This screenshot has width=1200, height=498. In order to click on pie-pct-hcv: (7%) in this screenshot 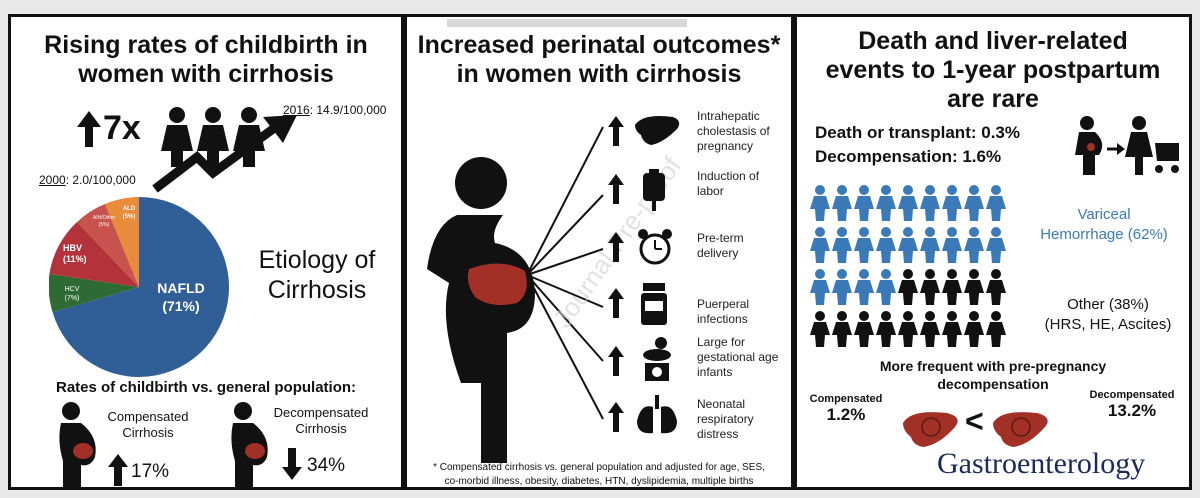, I will do `click(72, 298)`.